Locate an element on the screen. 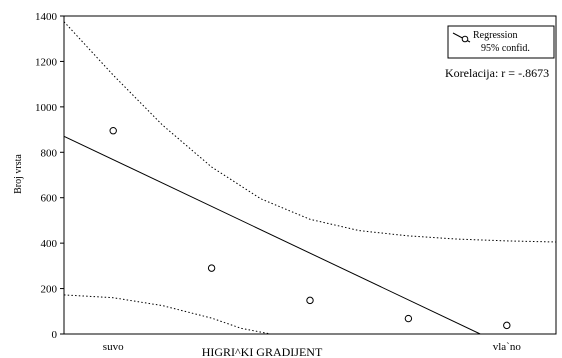 The height and width of the screenshot is (358, 562). x-tick-label-1: suvo is located at coordinates (113, 347).